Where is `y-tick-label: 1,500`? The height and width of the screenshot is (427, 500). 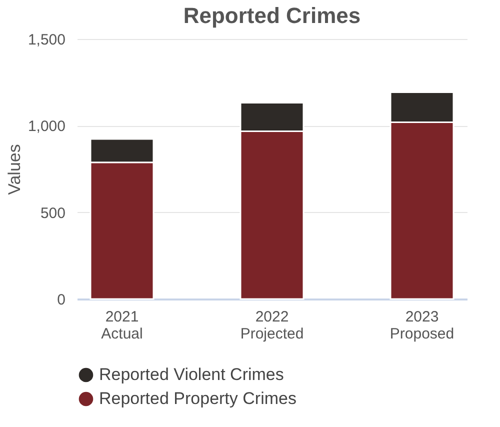
y-tick-label: 1,500 is located at coordinates (47, 40).